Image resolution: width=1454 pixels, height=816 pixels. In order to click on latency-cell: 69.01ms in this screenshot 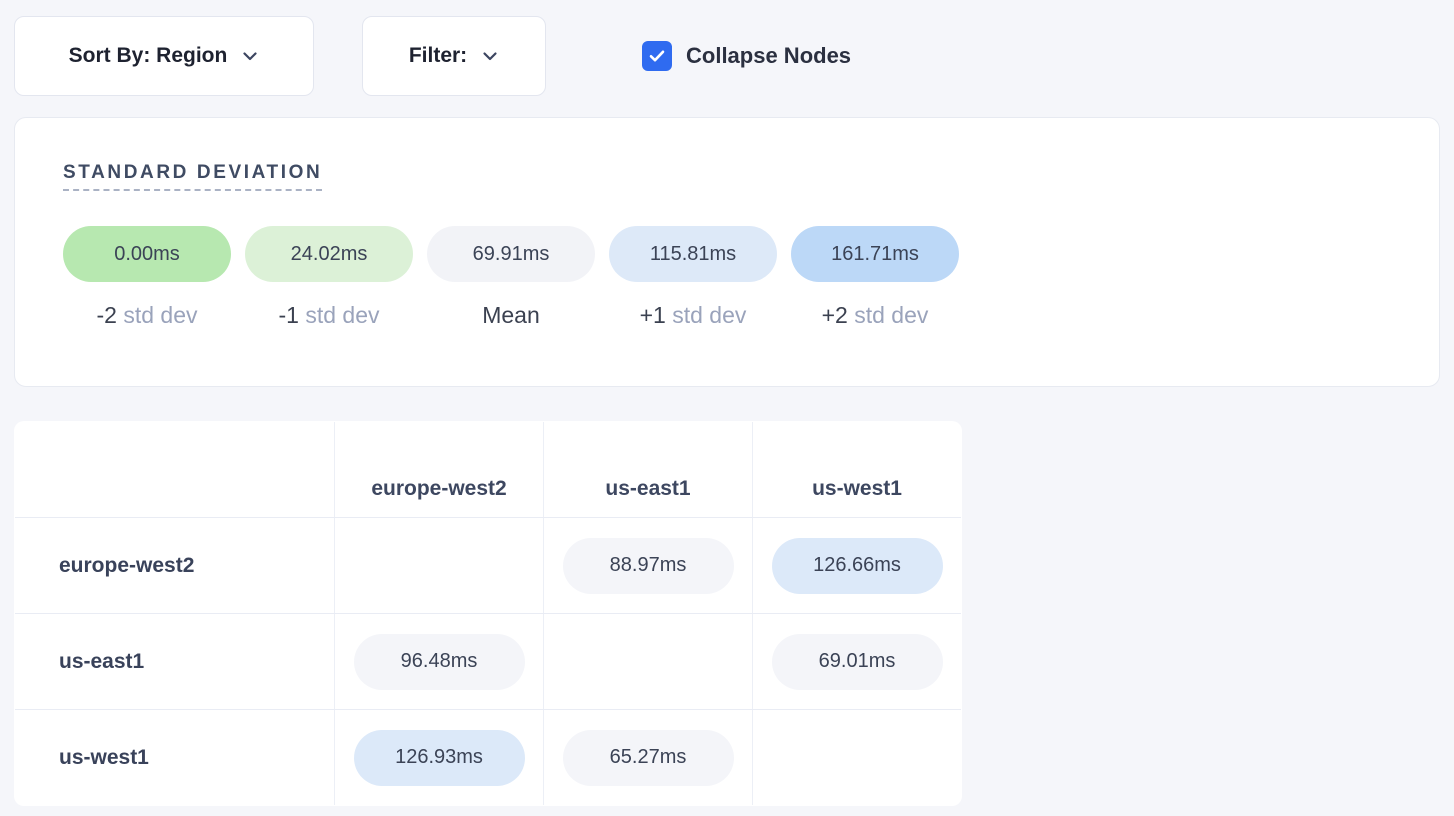, I will do `click(856, 661)`.